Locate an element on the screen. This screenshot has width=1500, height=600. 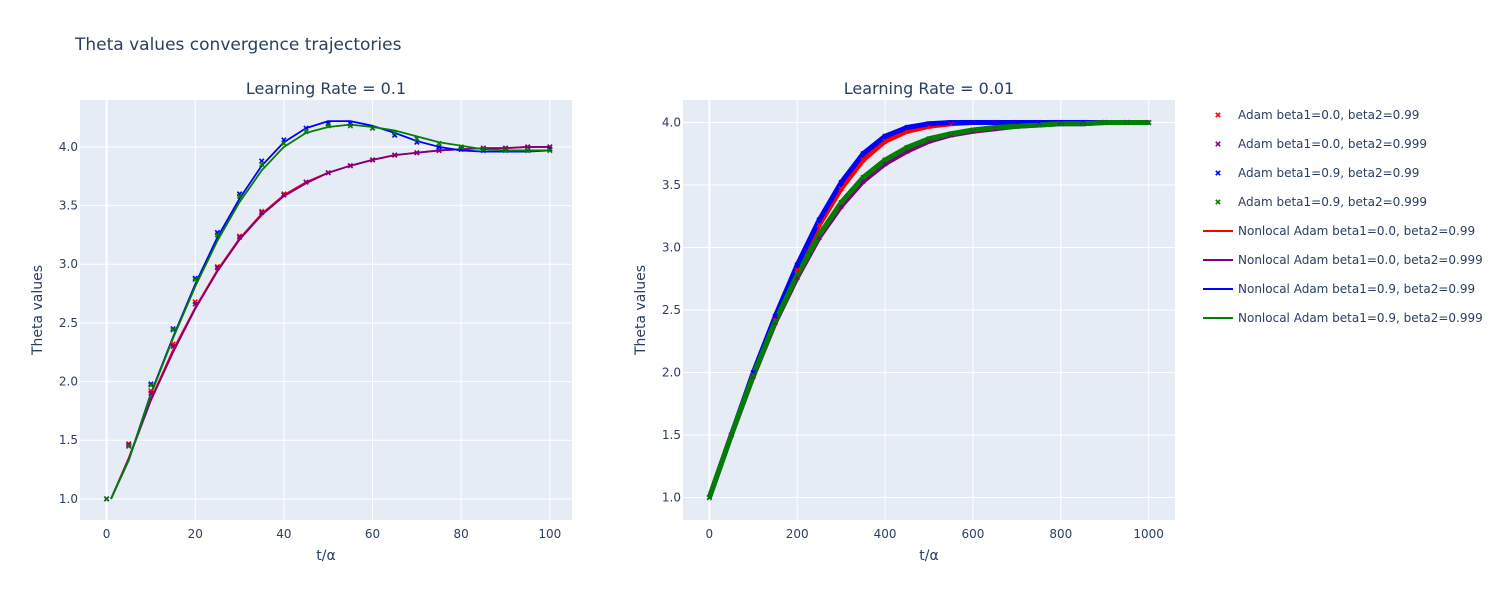
legend-label: Nonlocal Adam beta1=0.0, beta2=0.999 is located at coordinates (1360, 260).